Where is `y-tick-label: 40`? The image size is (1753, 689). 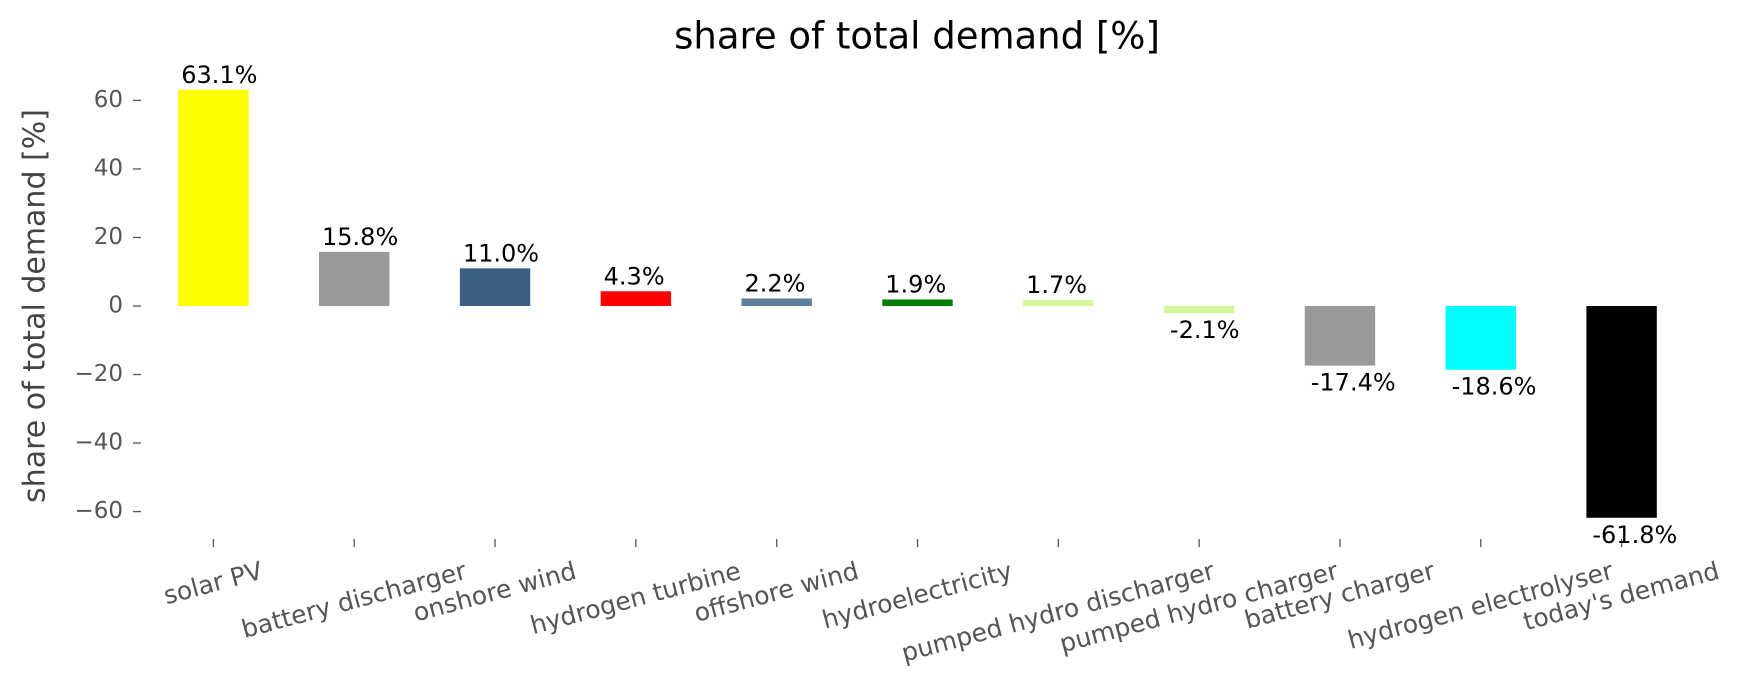 y-tick-label: 40 is located at coordinates (108, 168).